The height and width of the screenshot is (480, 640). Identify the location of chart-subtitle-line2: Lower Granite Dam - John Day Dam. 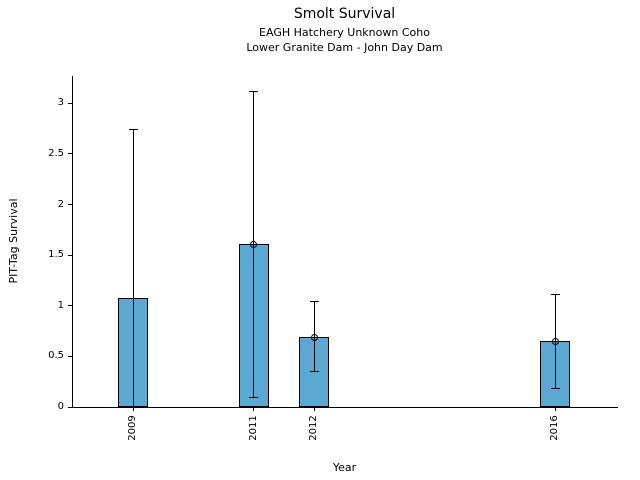
(344, 47).